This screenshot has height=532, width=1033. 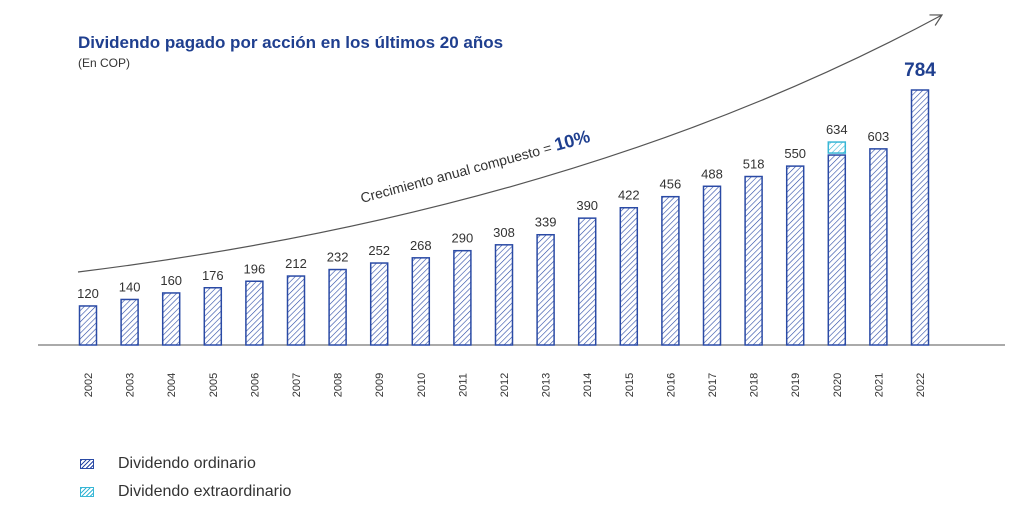 What do you see at coordinates (379, 304) in the screenshot?
I see `bar-ordinary-2009` at bounding box center [379, 304].